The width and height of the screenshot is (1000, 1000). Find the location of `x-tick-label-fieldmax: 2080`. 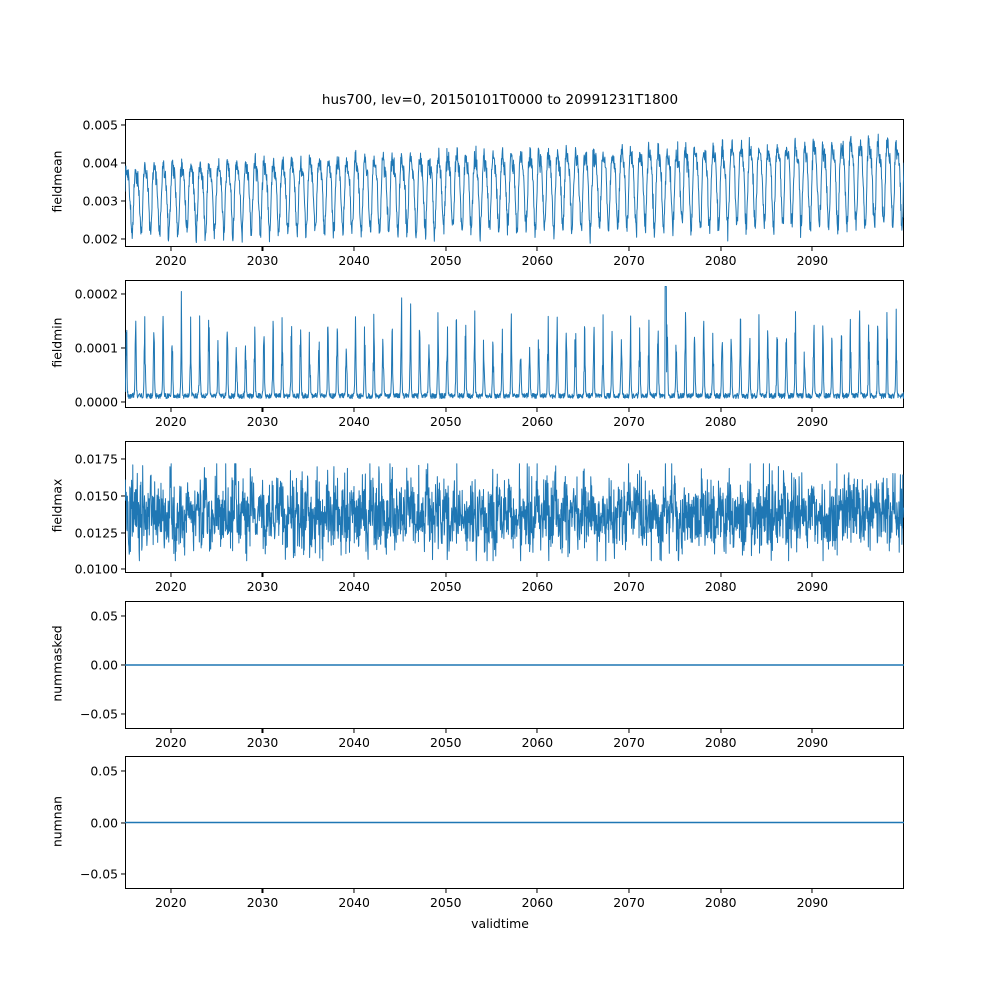

x-tick-label-fieldmax: 2080 is located at coordinates (720, 586).